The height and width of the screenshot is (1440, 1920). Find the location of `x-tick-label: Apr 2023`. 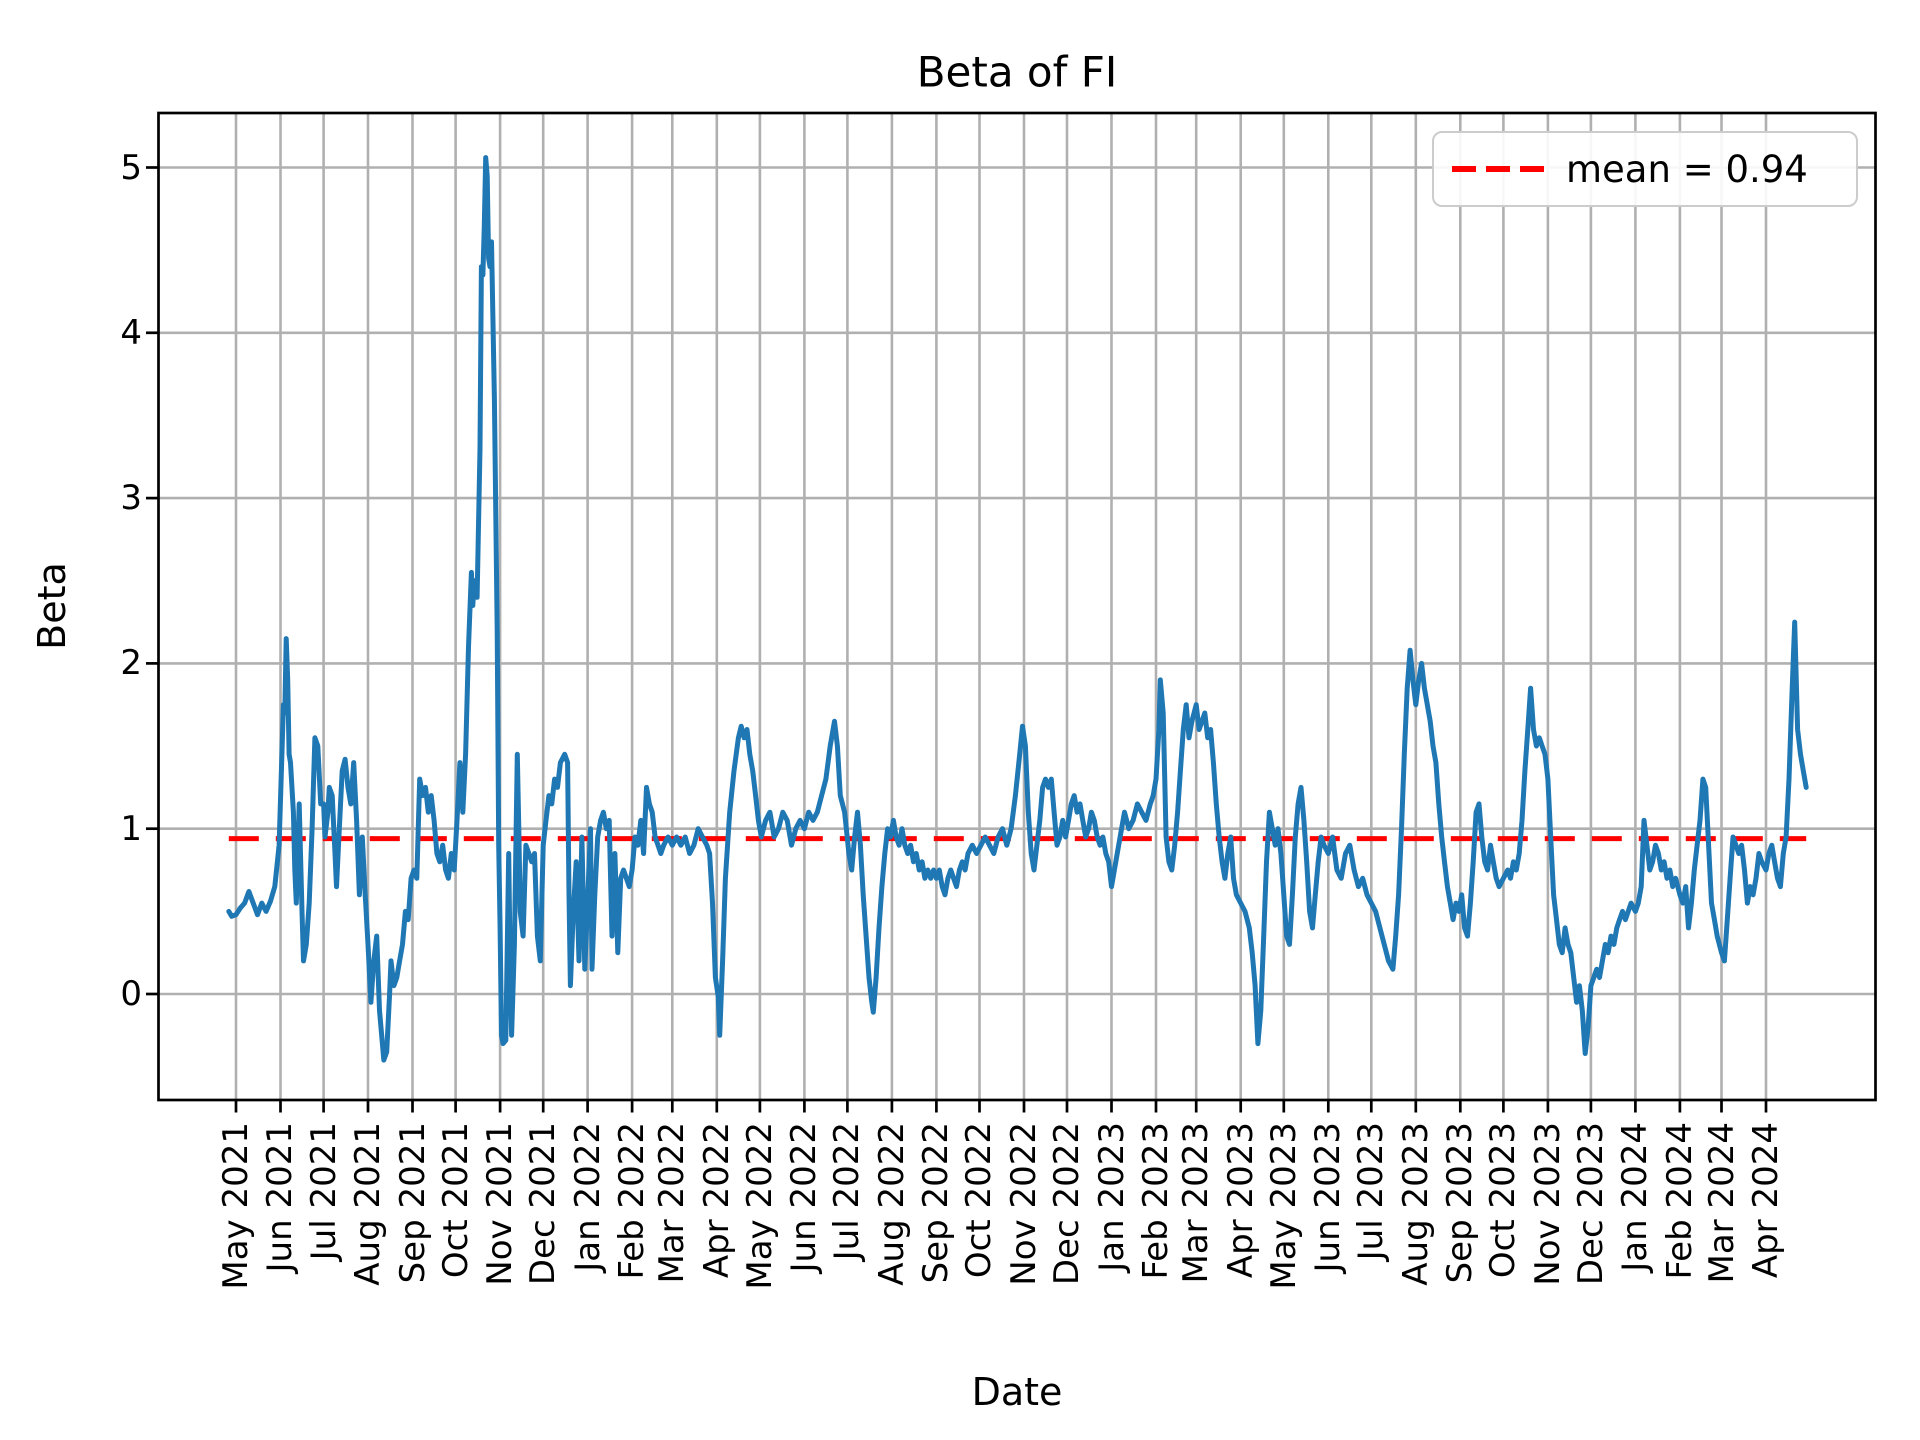

x-tick-label: Apr 2023 is located at coordinates (1240, 1200).